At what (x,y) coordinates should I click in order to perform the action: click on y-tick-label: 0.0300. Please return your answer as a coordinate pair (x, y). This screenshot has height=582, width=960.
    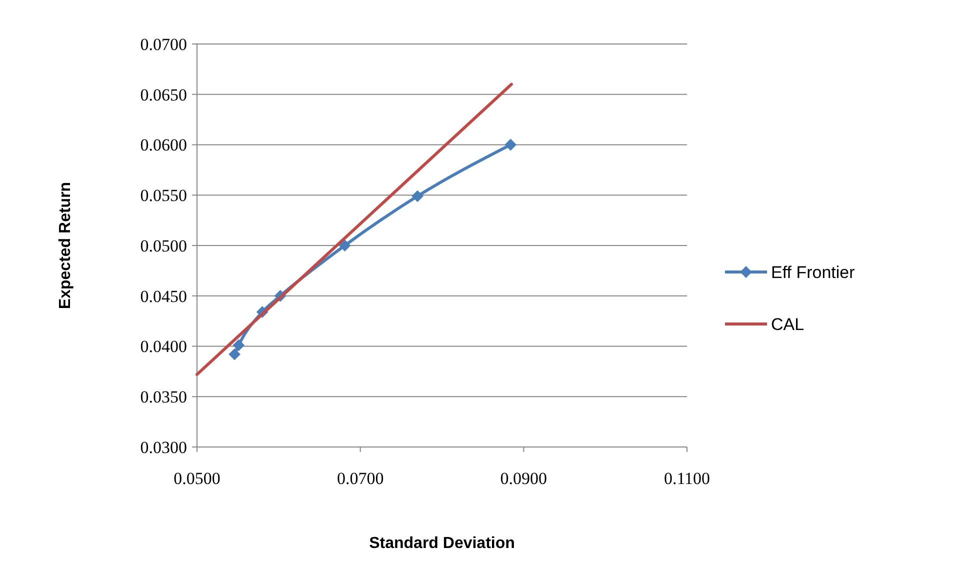
    Looking at the image, I should click on (163, 447).